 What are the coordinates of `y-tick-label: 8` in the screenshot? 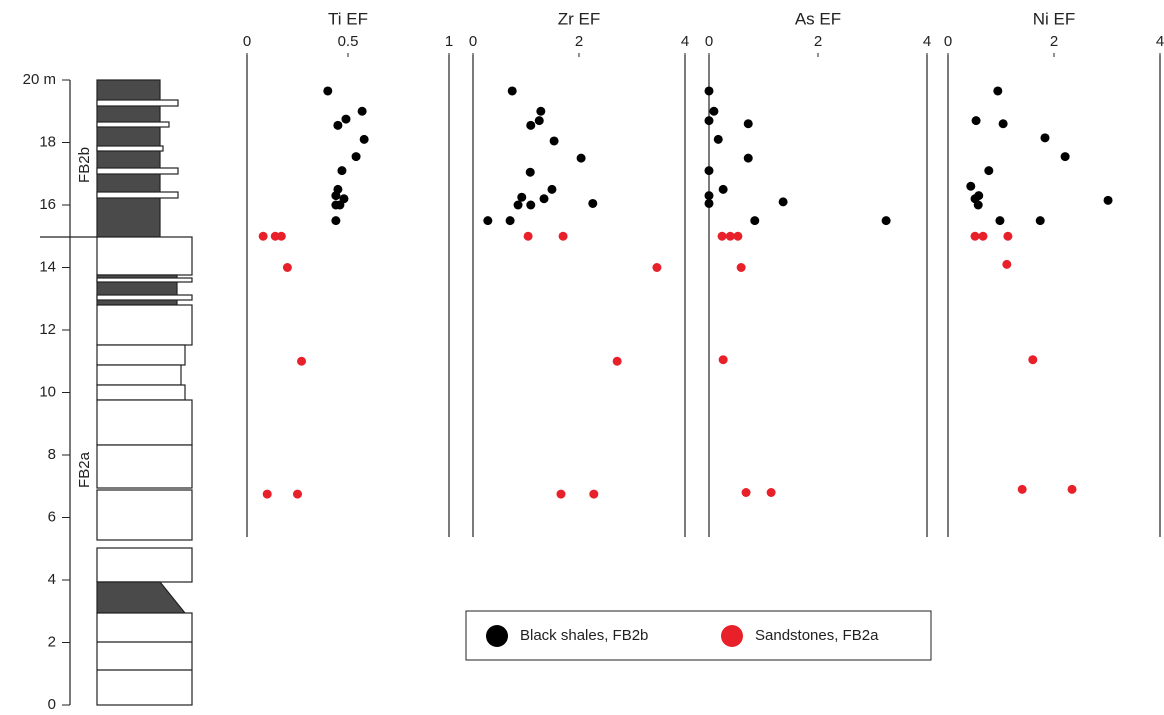 It's located at (52, 454).